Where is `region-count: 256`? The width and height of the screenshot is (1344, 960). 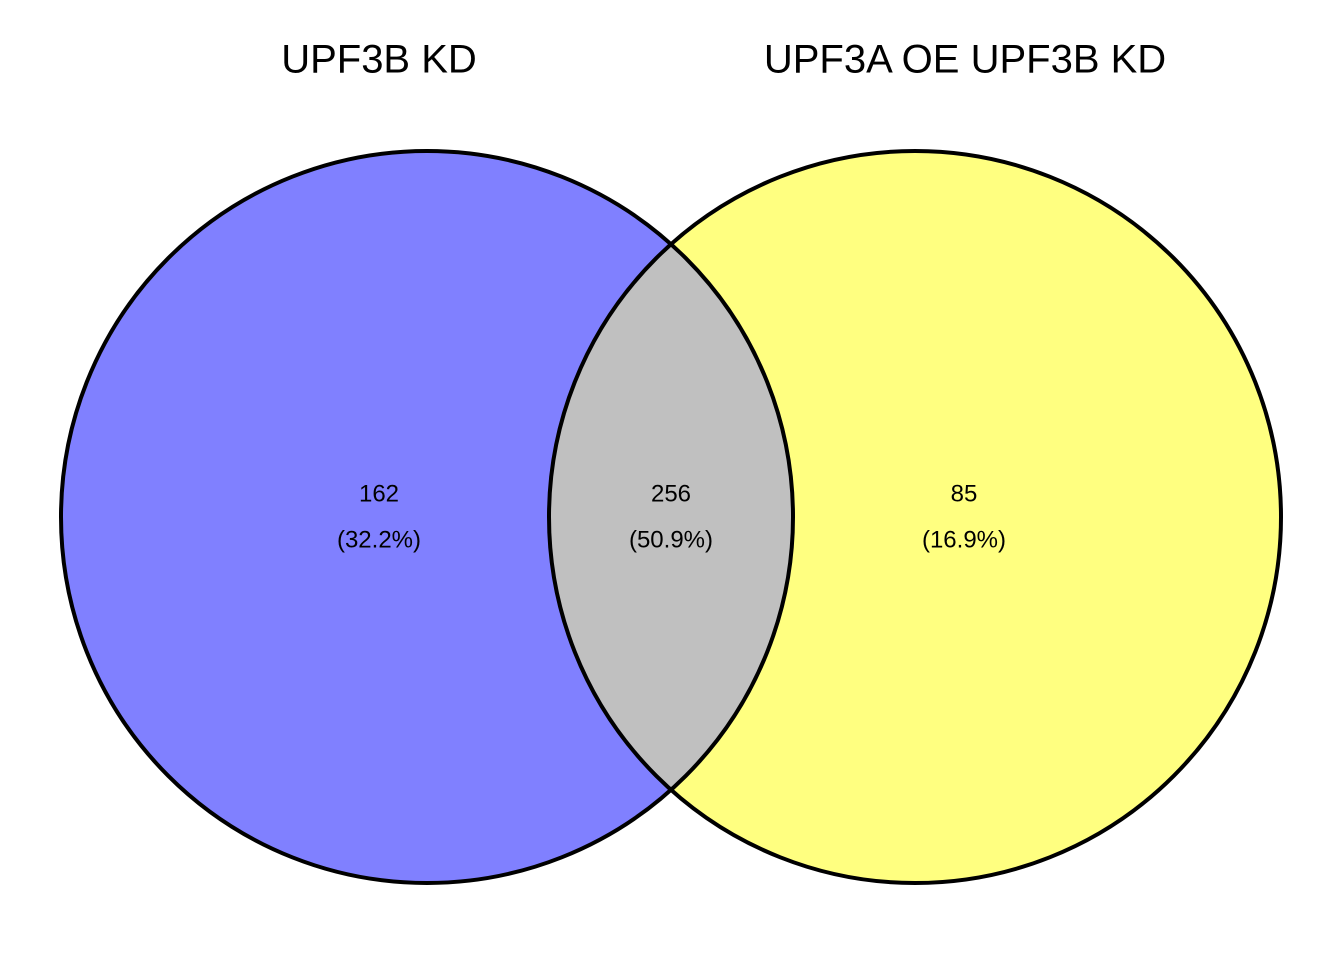 region-count: 256 is located at coordinates (671, 493).